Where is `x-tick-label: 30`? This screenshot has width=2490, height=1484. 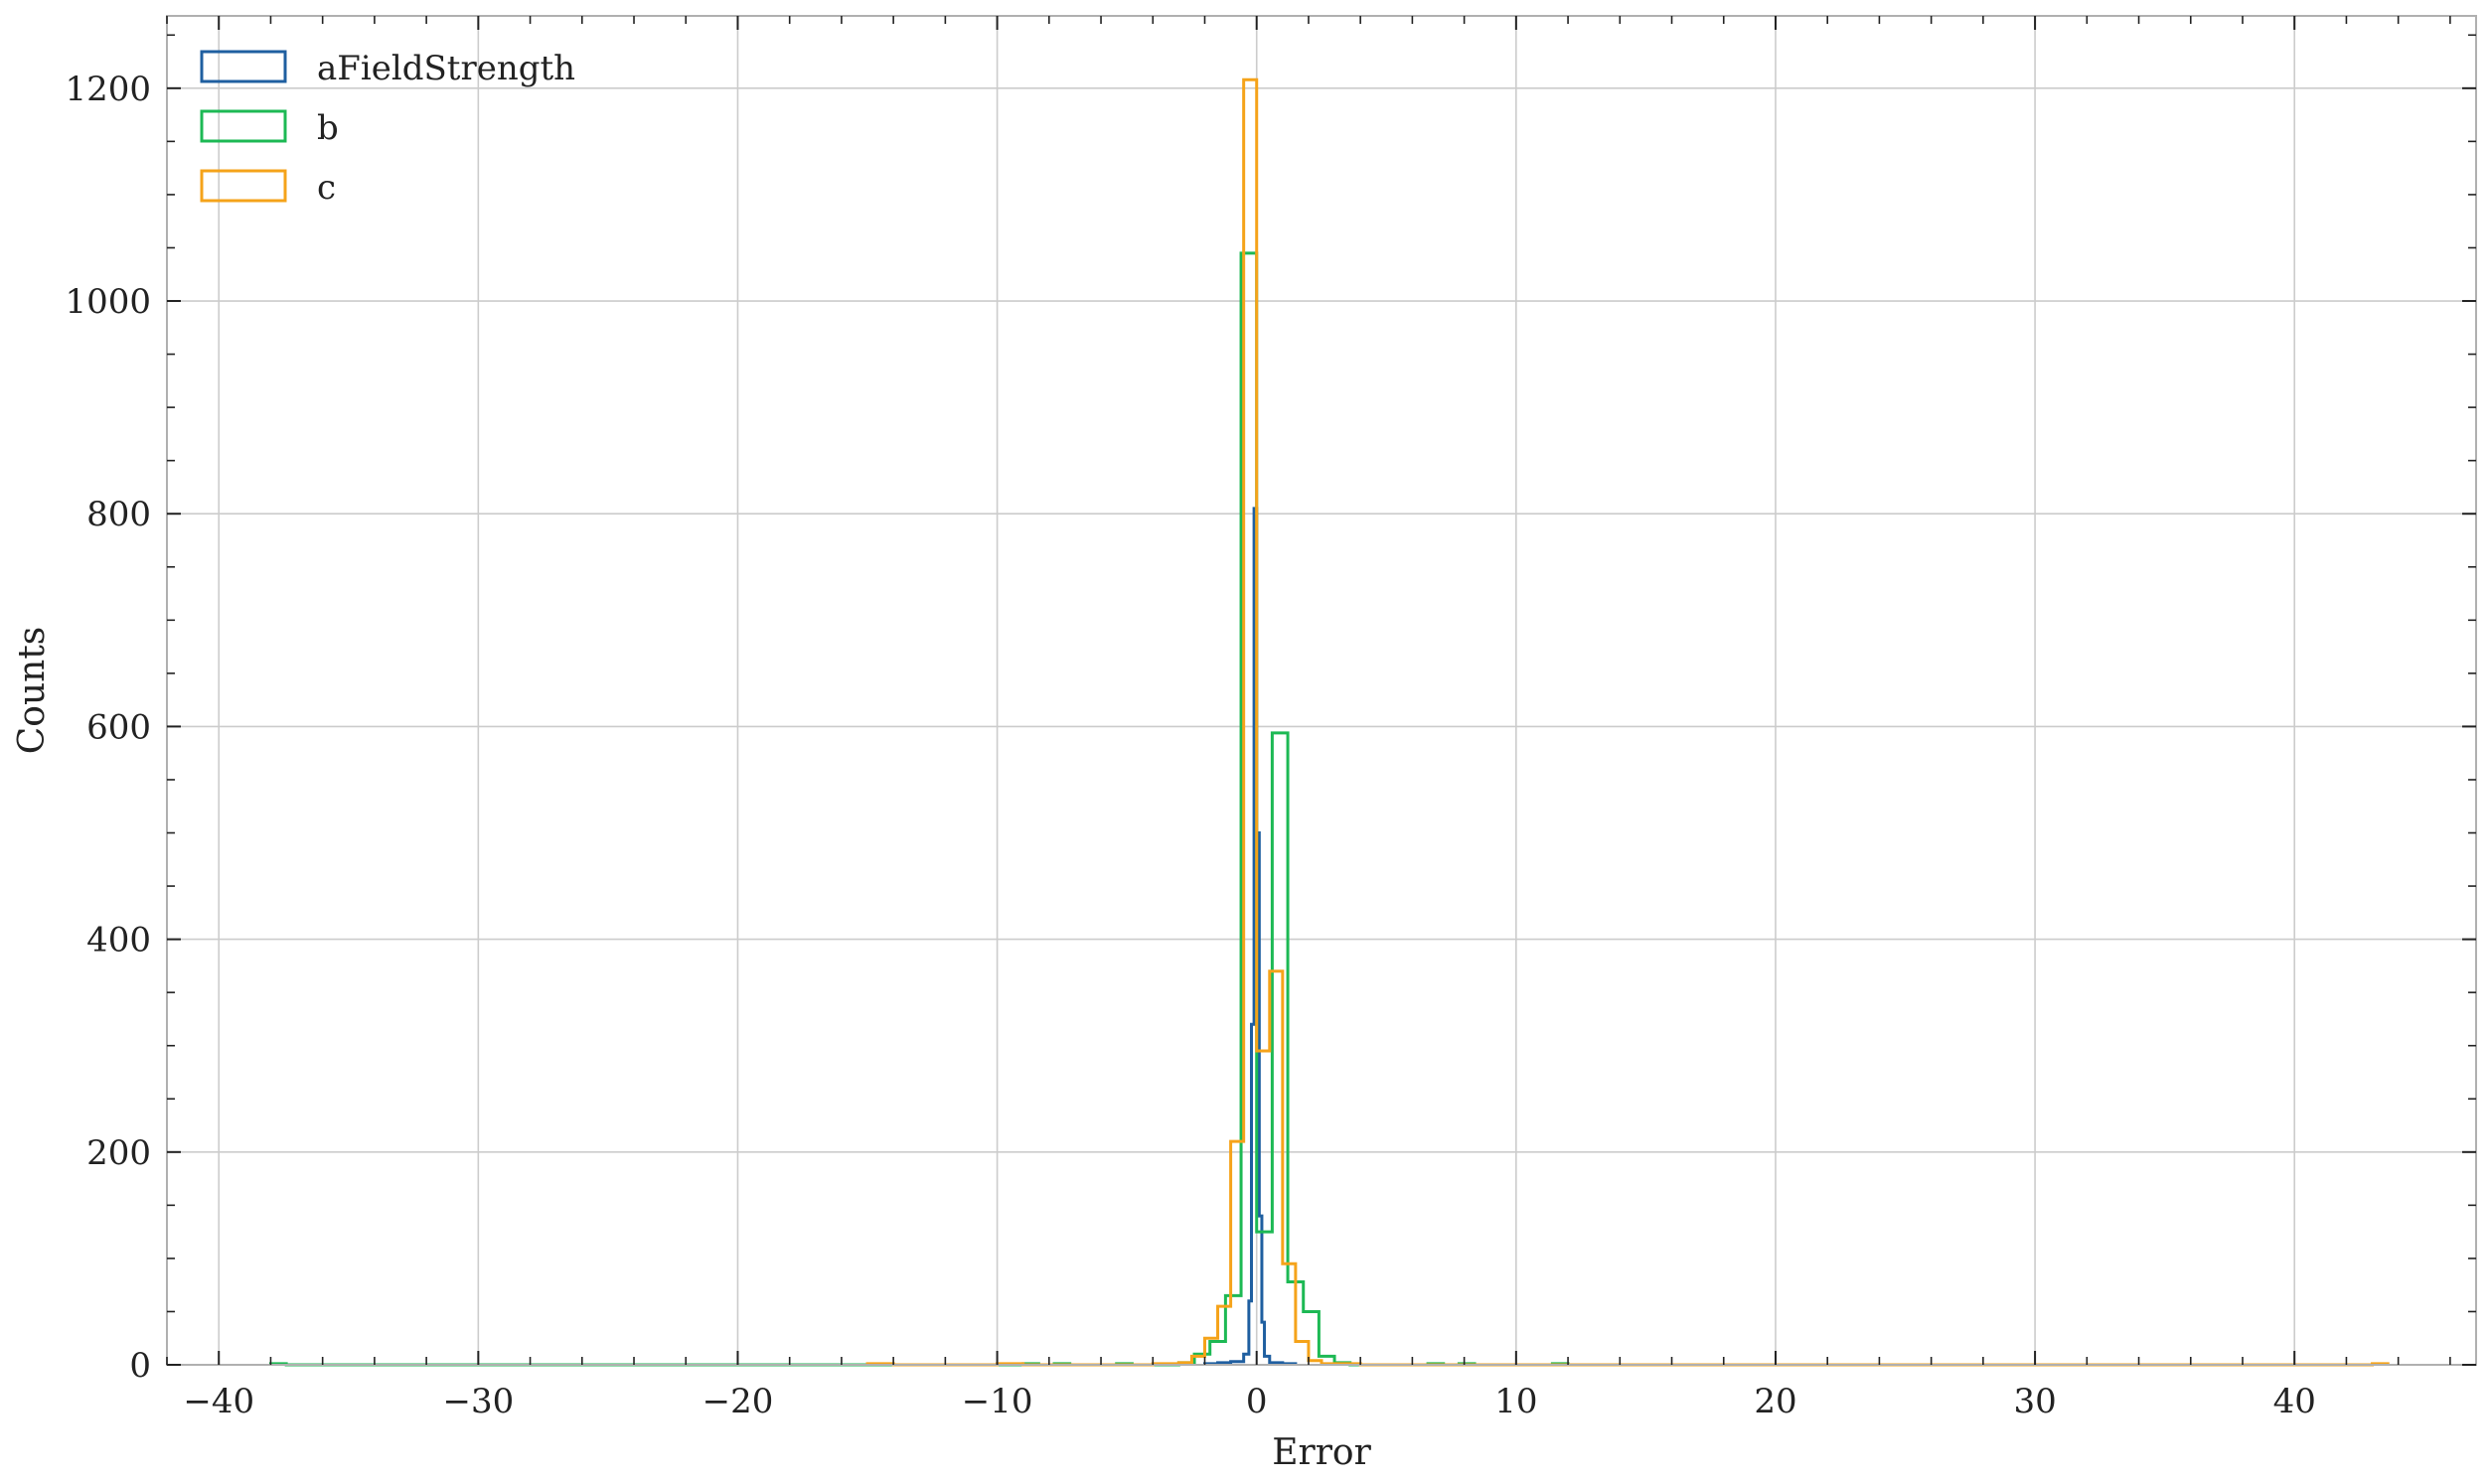 x-tick-label: 30 is located at coordinates (2034, 1401).